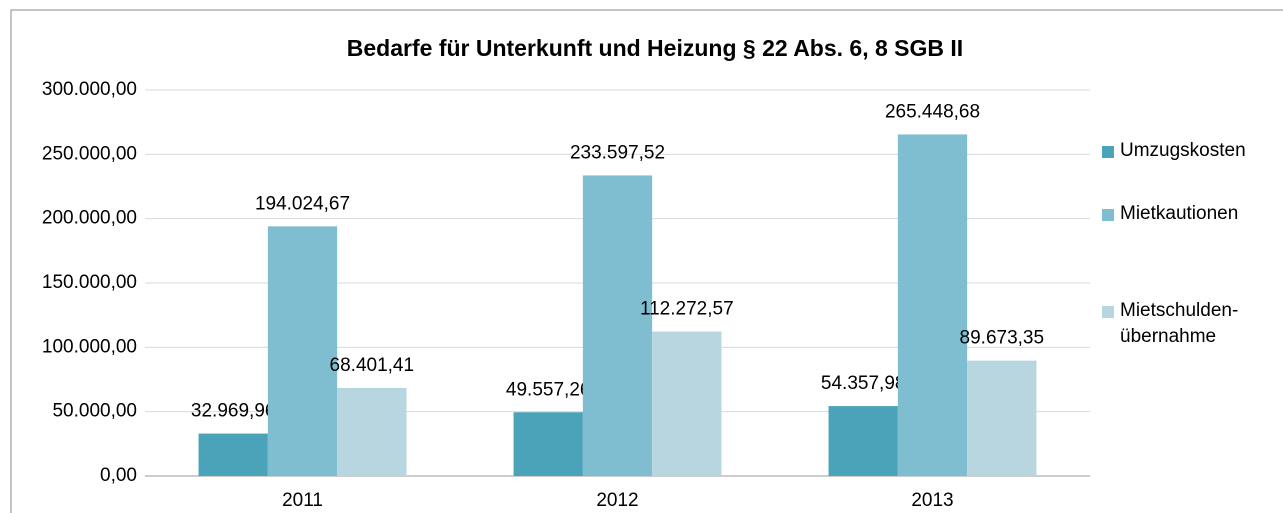  I want to click on x-tick-label: 2012, so click(617, 500).